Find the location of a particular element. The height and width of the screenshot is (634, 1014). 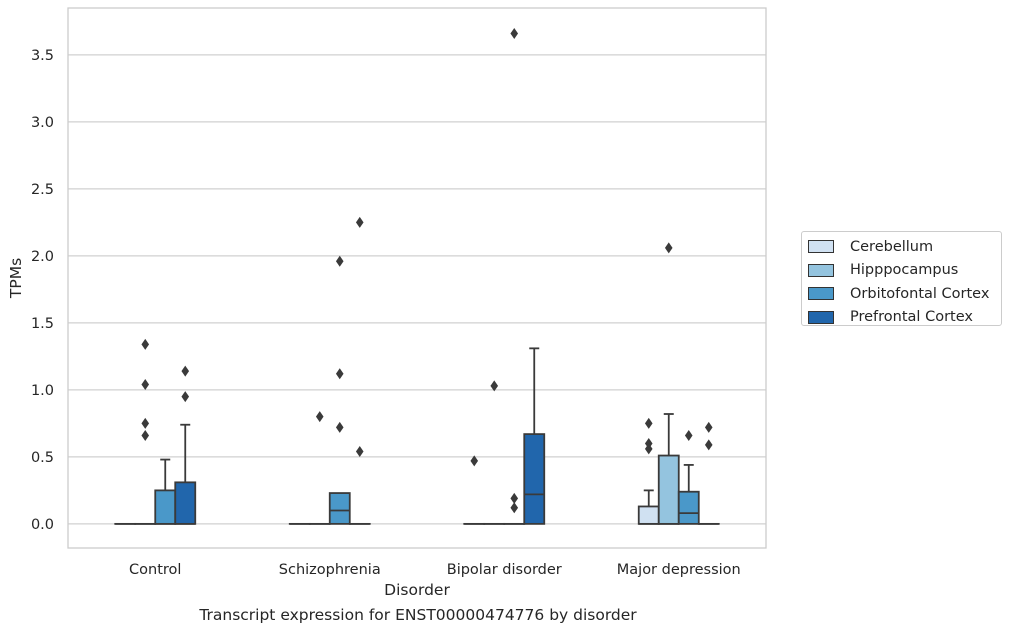

y-axis-label: TPMs is located at coordinates (16, 278).